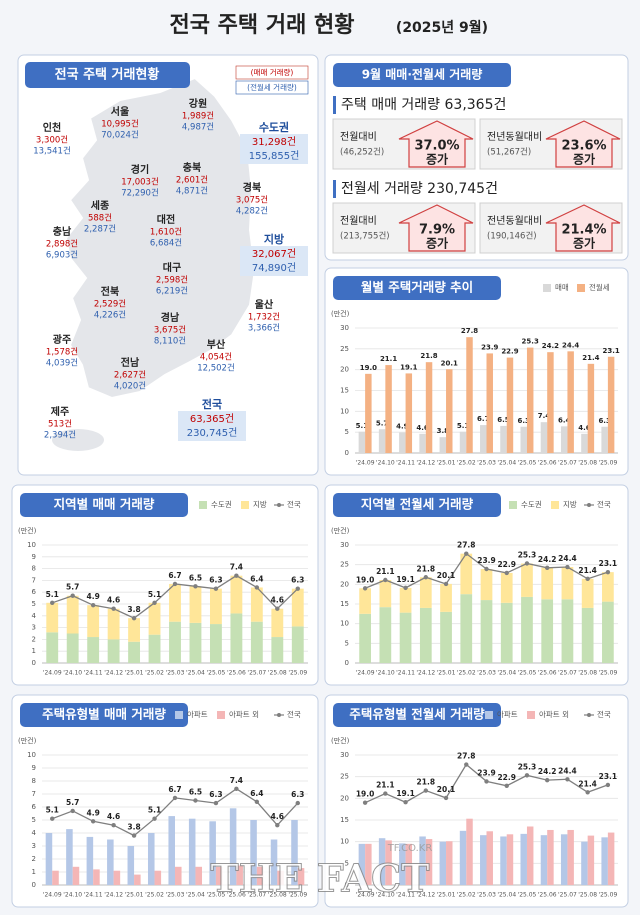  What do you see at coordinates (449, 363) in the screenshot?
I see `data-label: 20.1` at bounding box center [449, 363].